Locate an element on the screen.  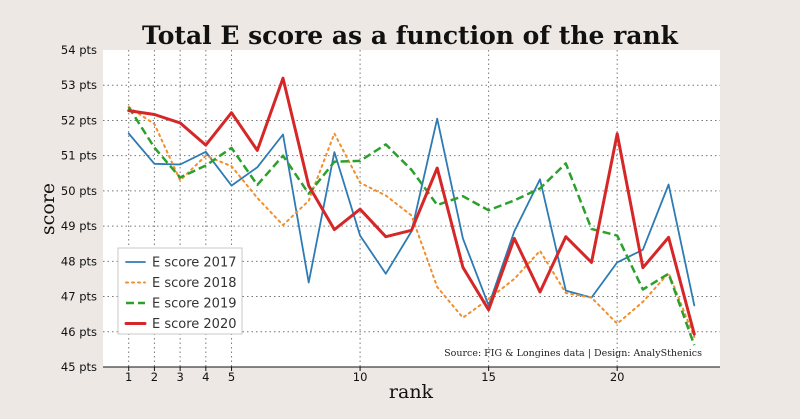
chart-title: Total E score as a function of the rank is located at coordinates (410, 35).